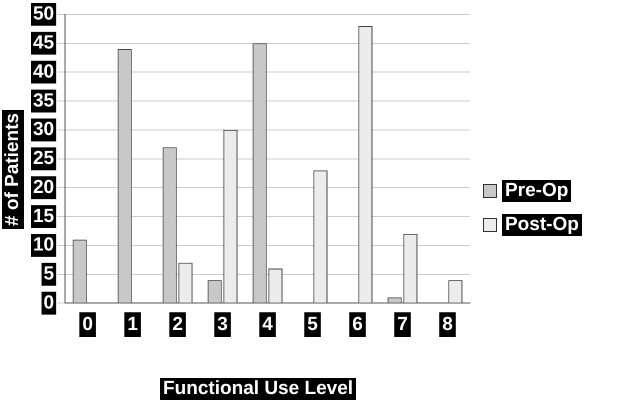 This screenshot has width=621, height=406. What do you see at coordinates (402, 324) in the screenshot?
I see `x-tick-label: 7` at bounding box center [402, 324].